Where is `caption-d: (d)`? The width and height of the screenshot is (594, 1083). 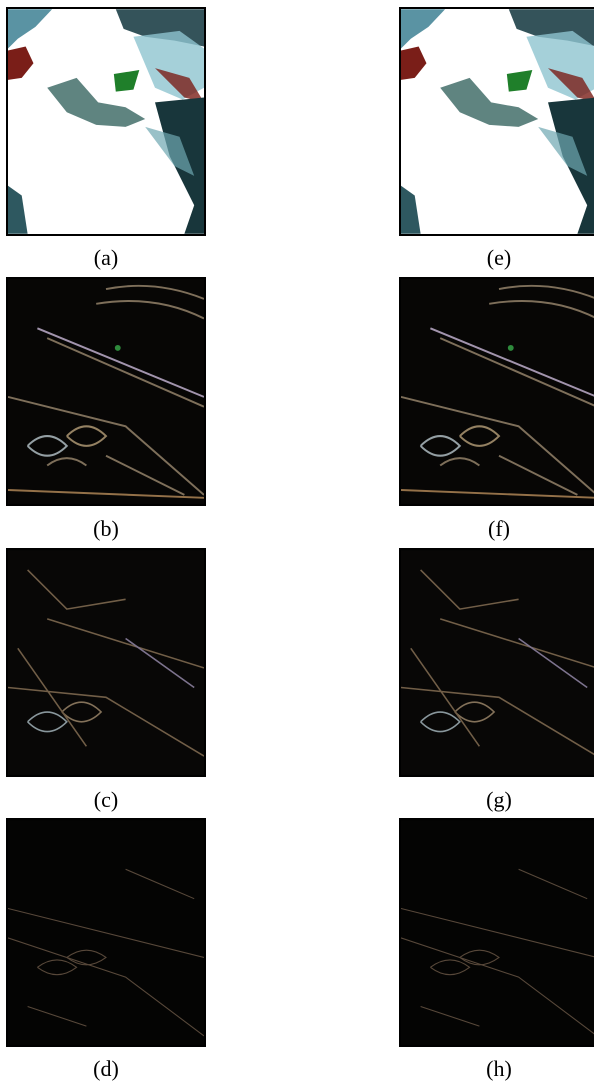 caption-d: (d) is located at coordinates (106, 1068).